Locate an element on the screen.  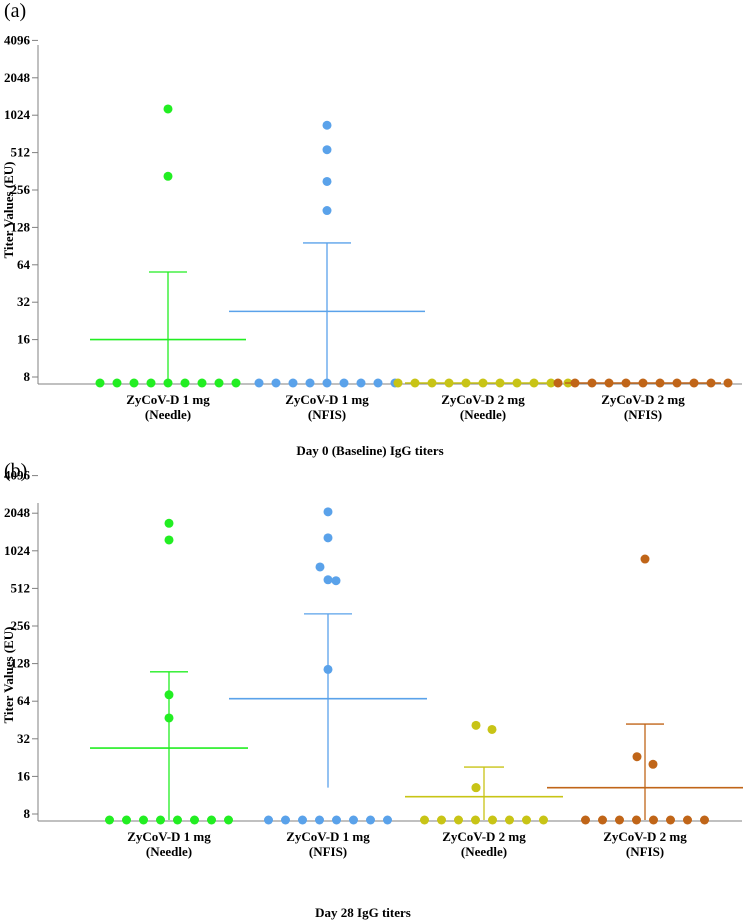
y-tick-label: 8 is located at coordinates (27, 813).